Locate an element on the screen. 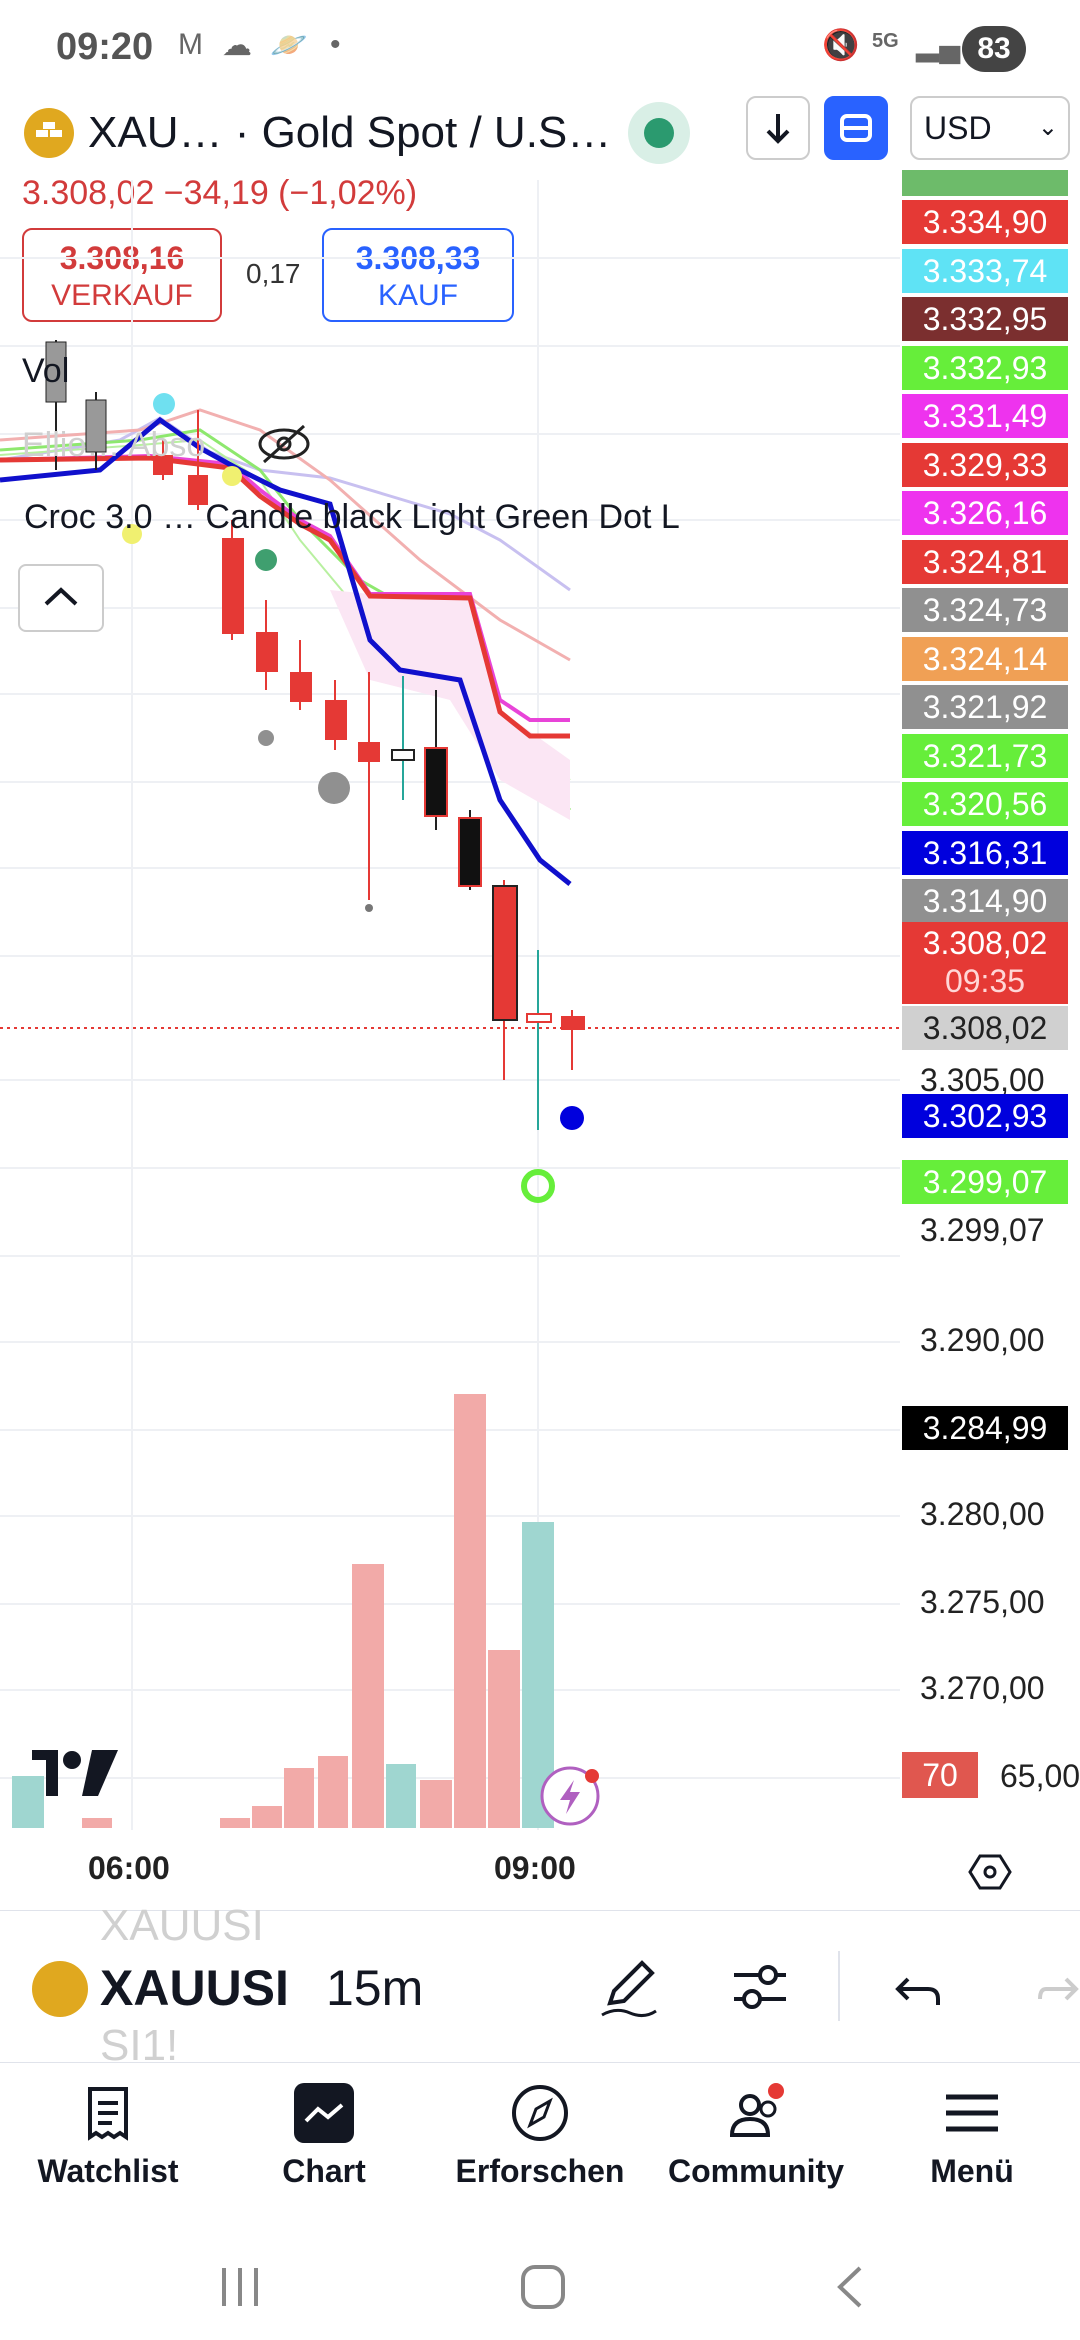 The width and height of the screenshot is (1080, 2340). interval-selector: 15m is located at coordinates (375, 1988).